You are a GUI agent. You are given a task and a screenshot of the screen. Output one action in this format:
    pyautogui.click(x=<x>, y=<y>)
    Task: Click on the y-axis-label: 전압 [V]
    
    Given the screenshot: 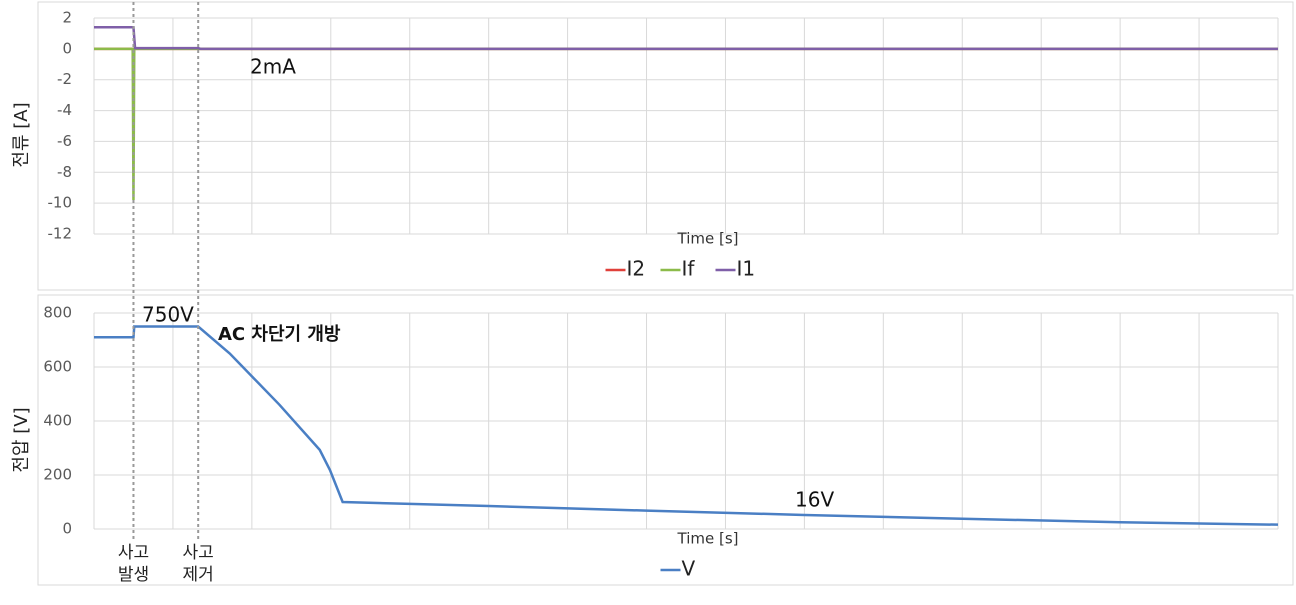 What is the action you would take?
    pyautogui.click(x=21, y=439)
    